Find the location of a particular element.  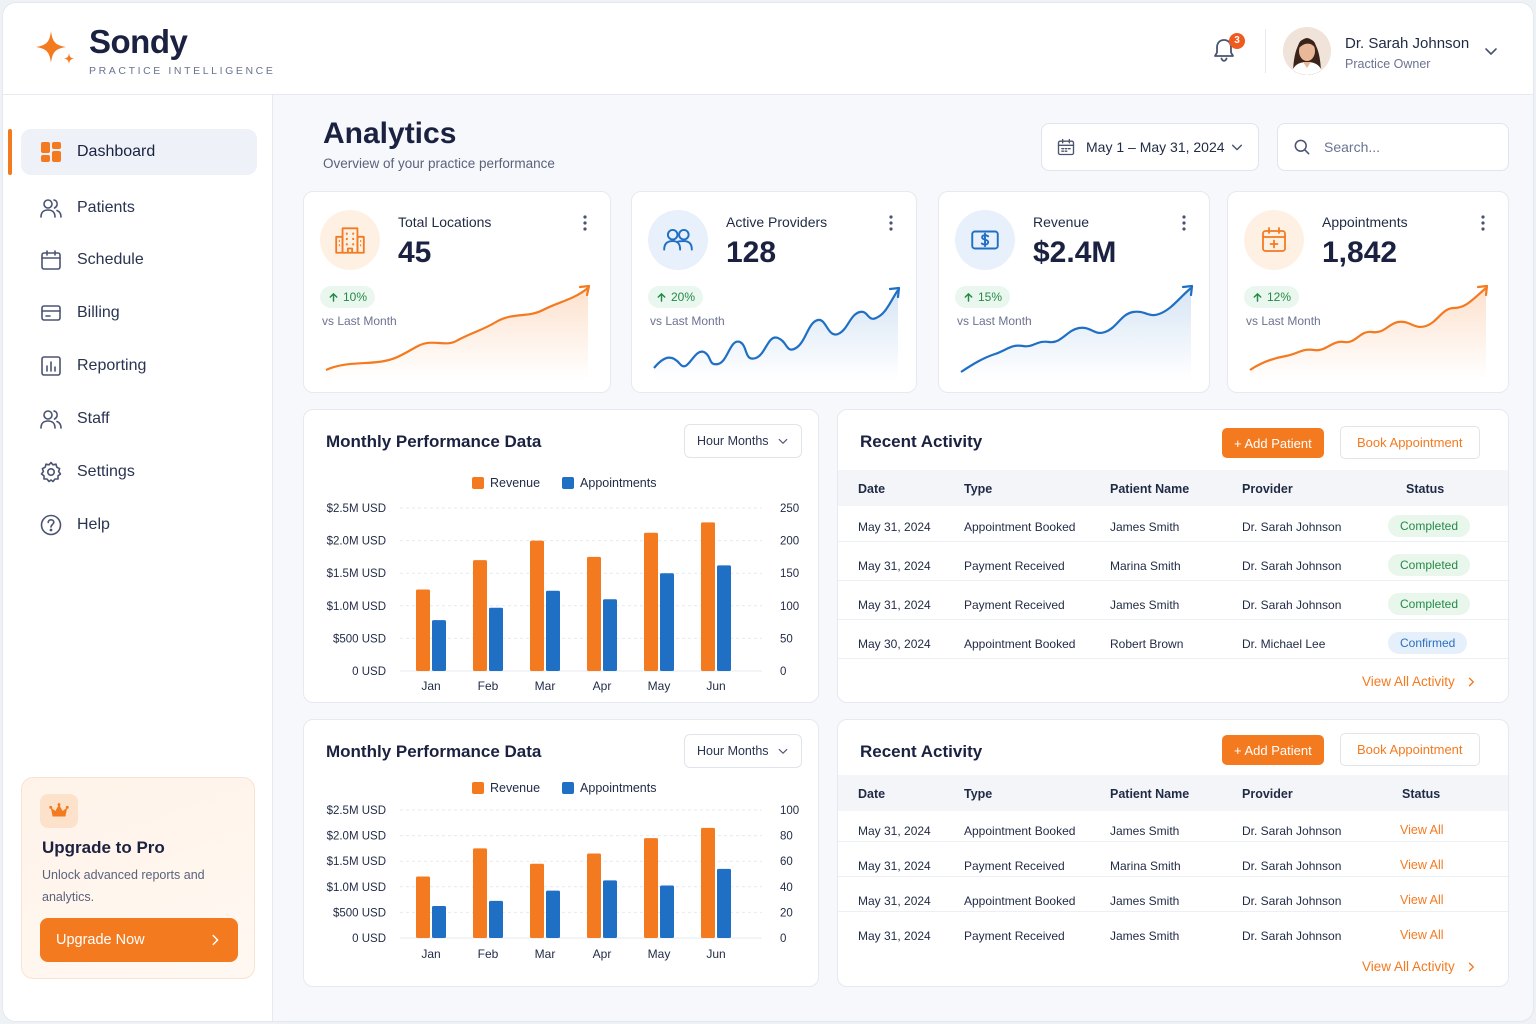

chevron-right-icon is located at coordinates (1471, 966).